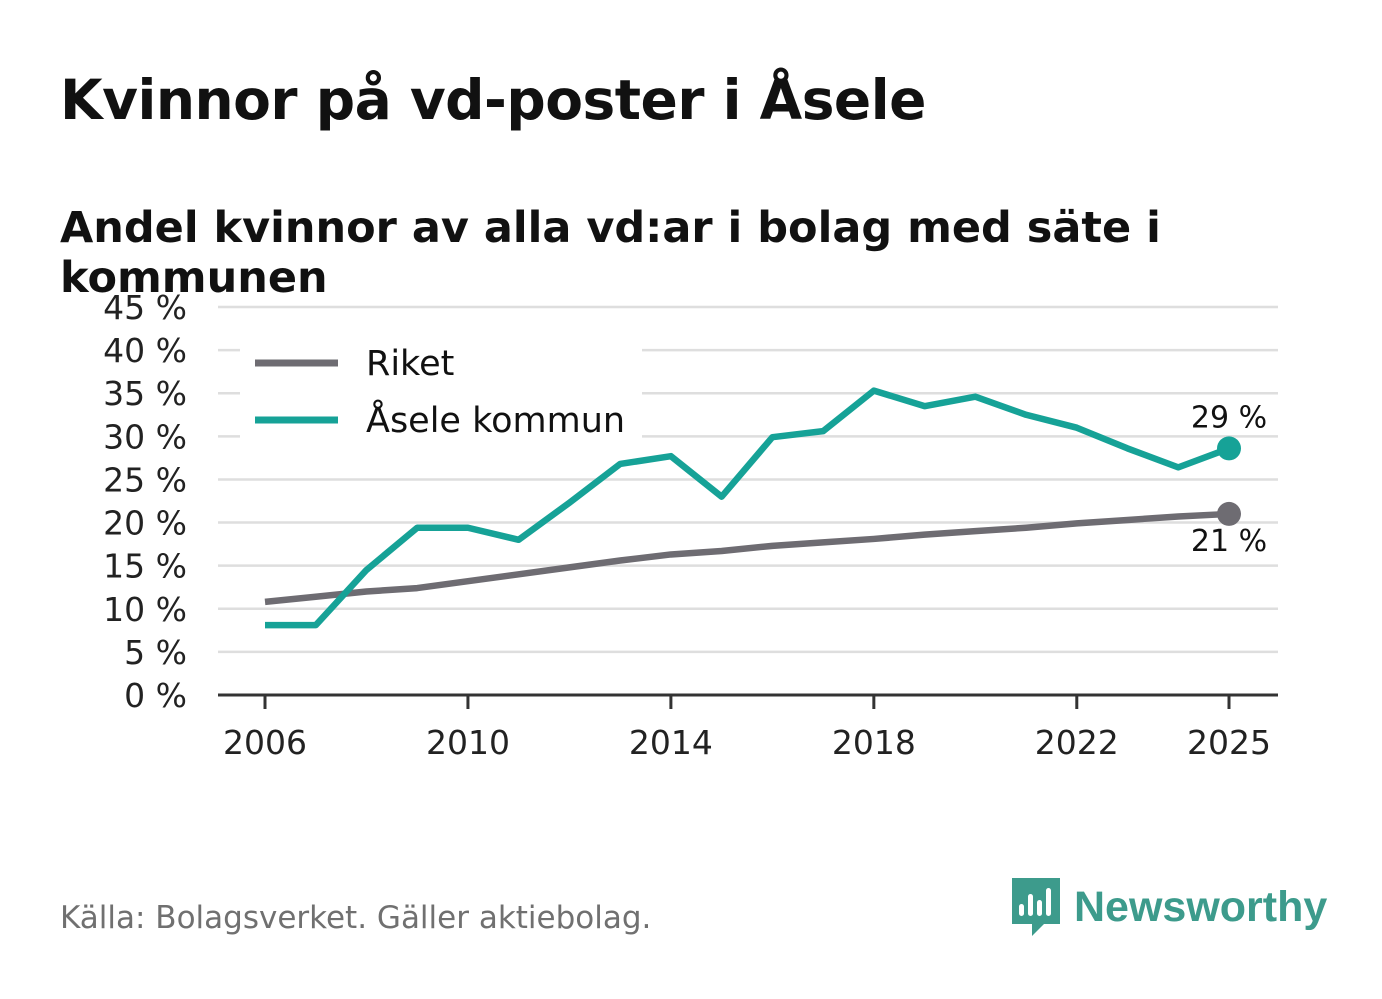 The height and width of the screenshot is (999, 1382). Describe the element at coordinates (145, 350) in the screenshot. I see `y-tick-label: 40 %` at that location.